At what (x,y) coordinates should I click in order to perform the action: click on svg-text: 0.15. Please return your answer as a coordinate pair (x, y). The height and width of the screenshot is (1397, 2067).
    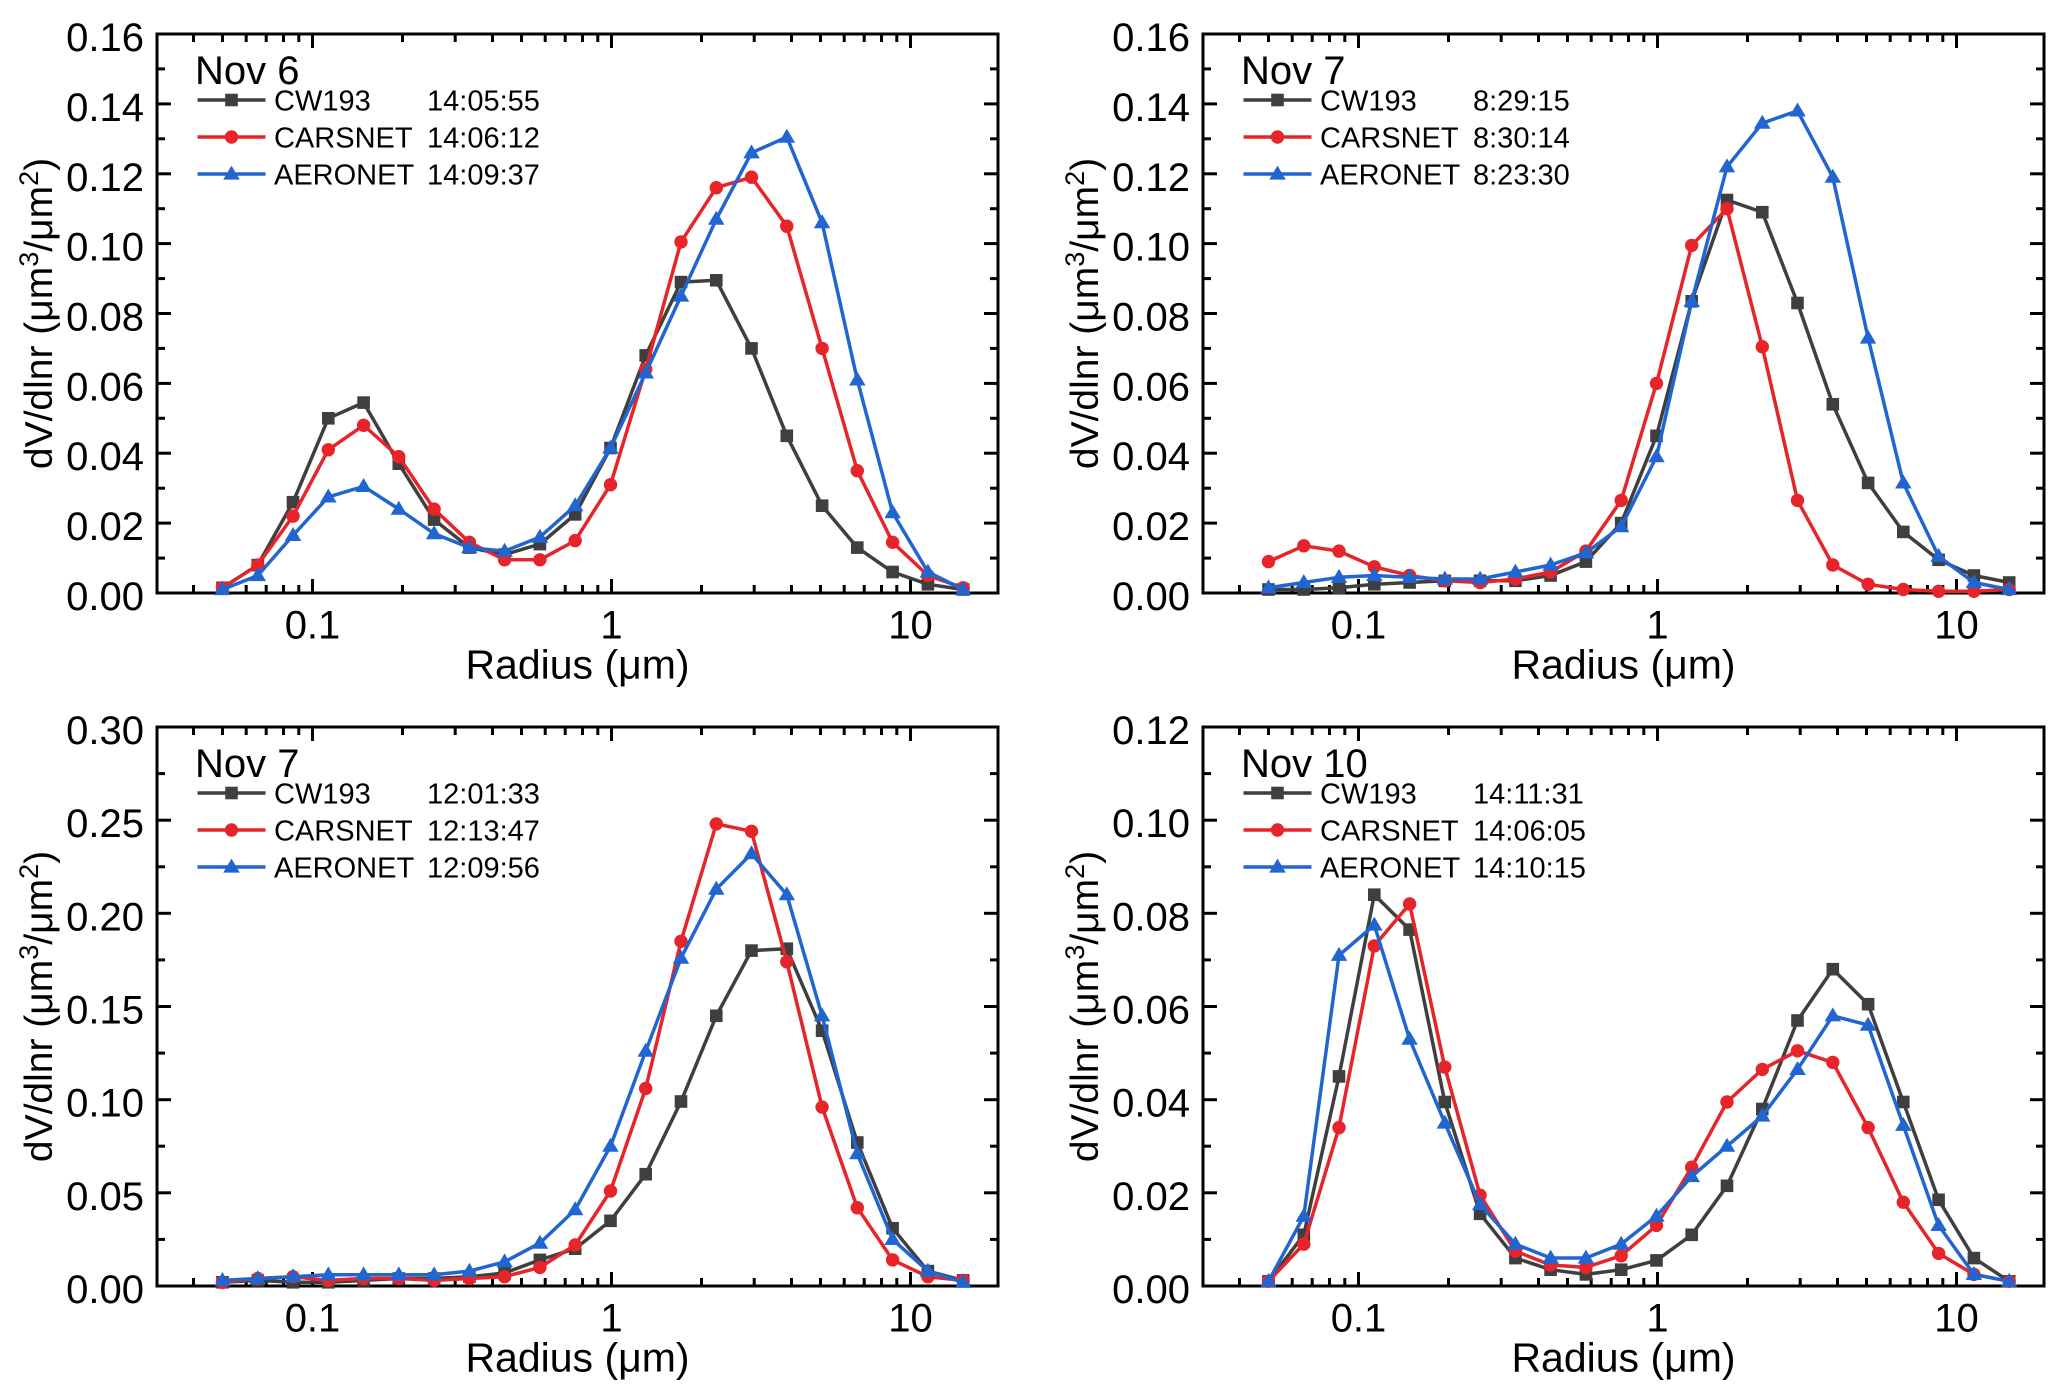
    Looking at the image, I should click on (105, 1011).